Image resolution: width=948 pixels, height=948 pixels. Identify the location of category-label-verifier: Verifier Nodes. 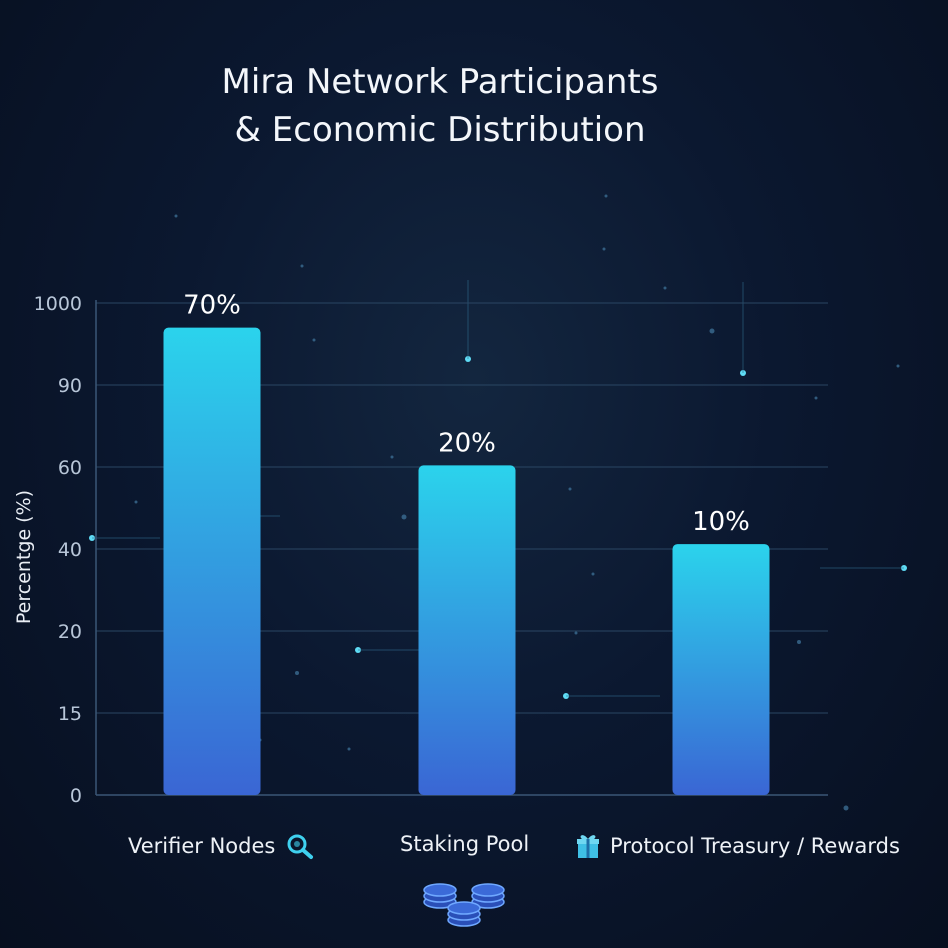
(202, 846).